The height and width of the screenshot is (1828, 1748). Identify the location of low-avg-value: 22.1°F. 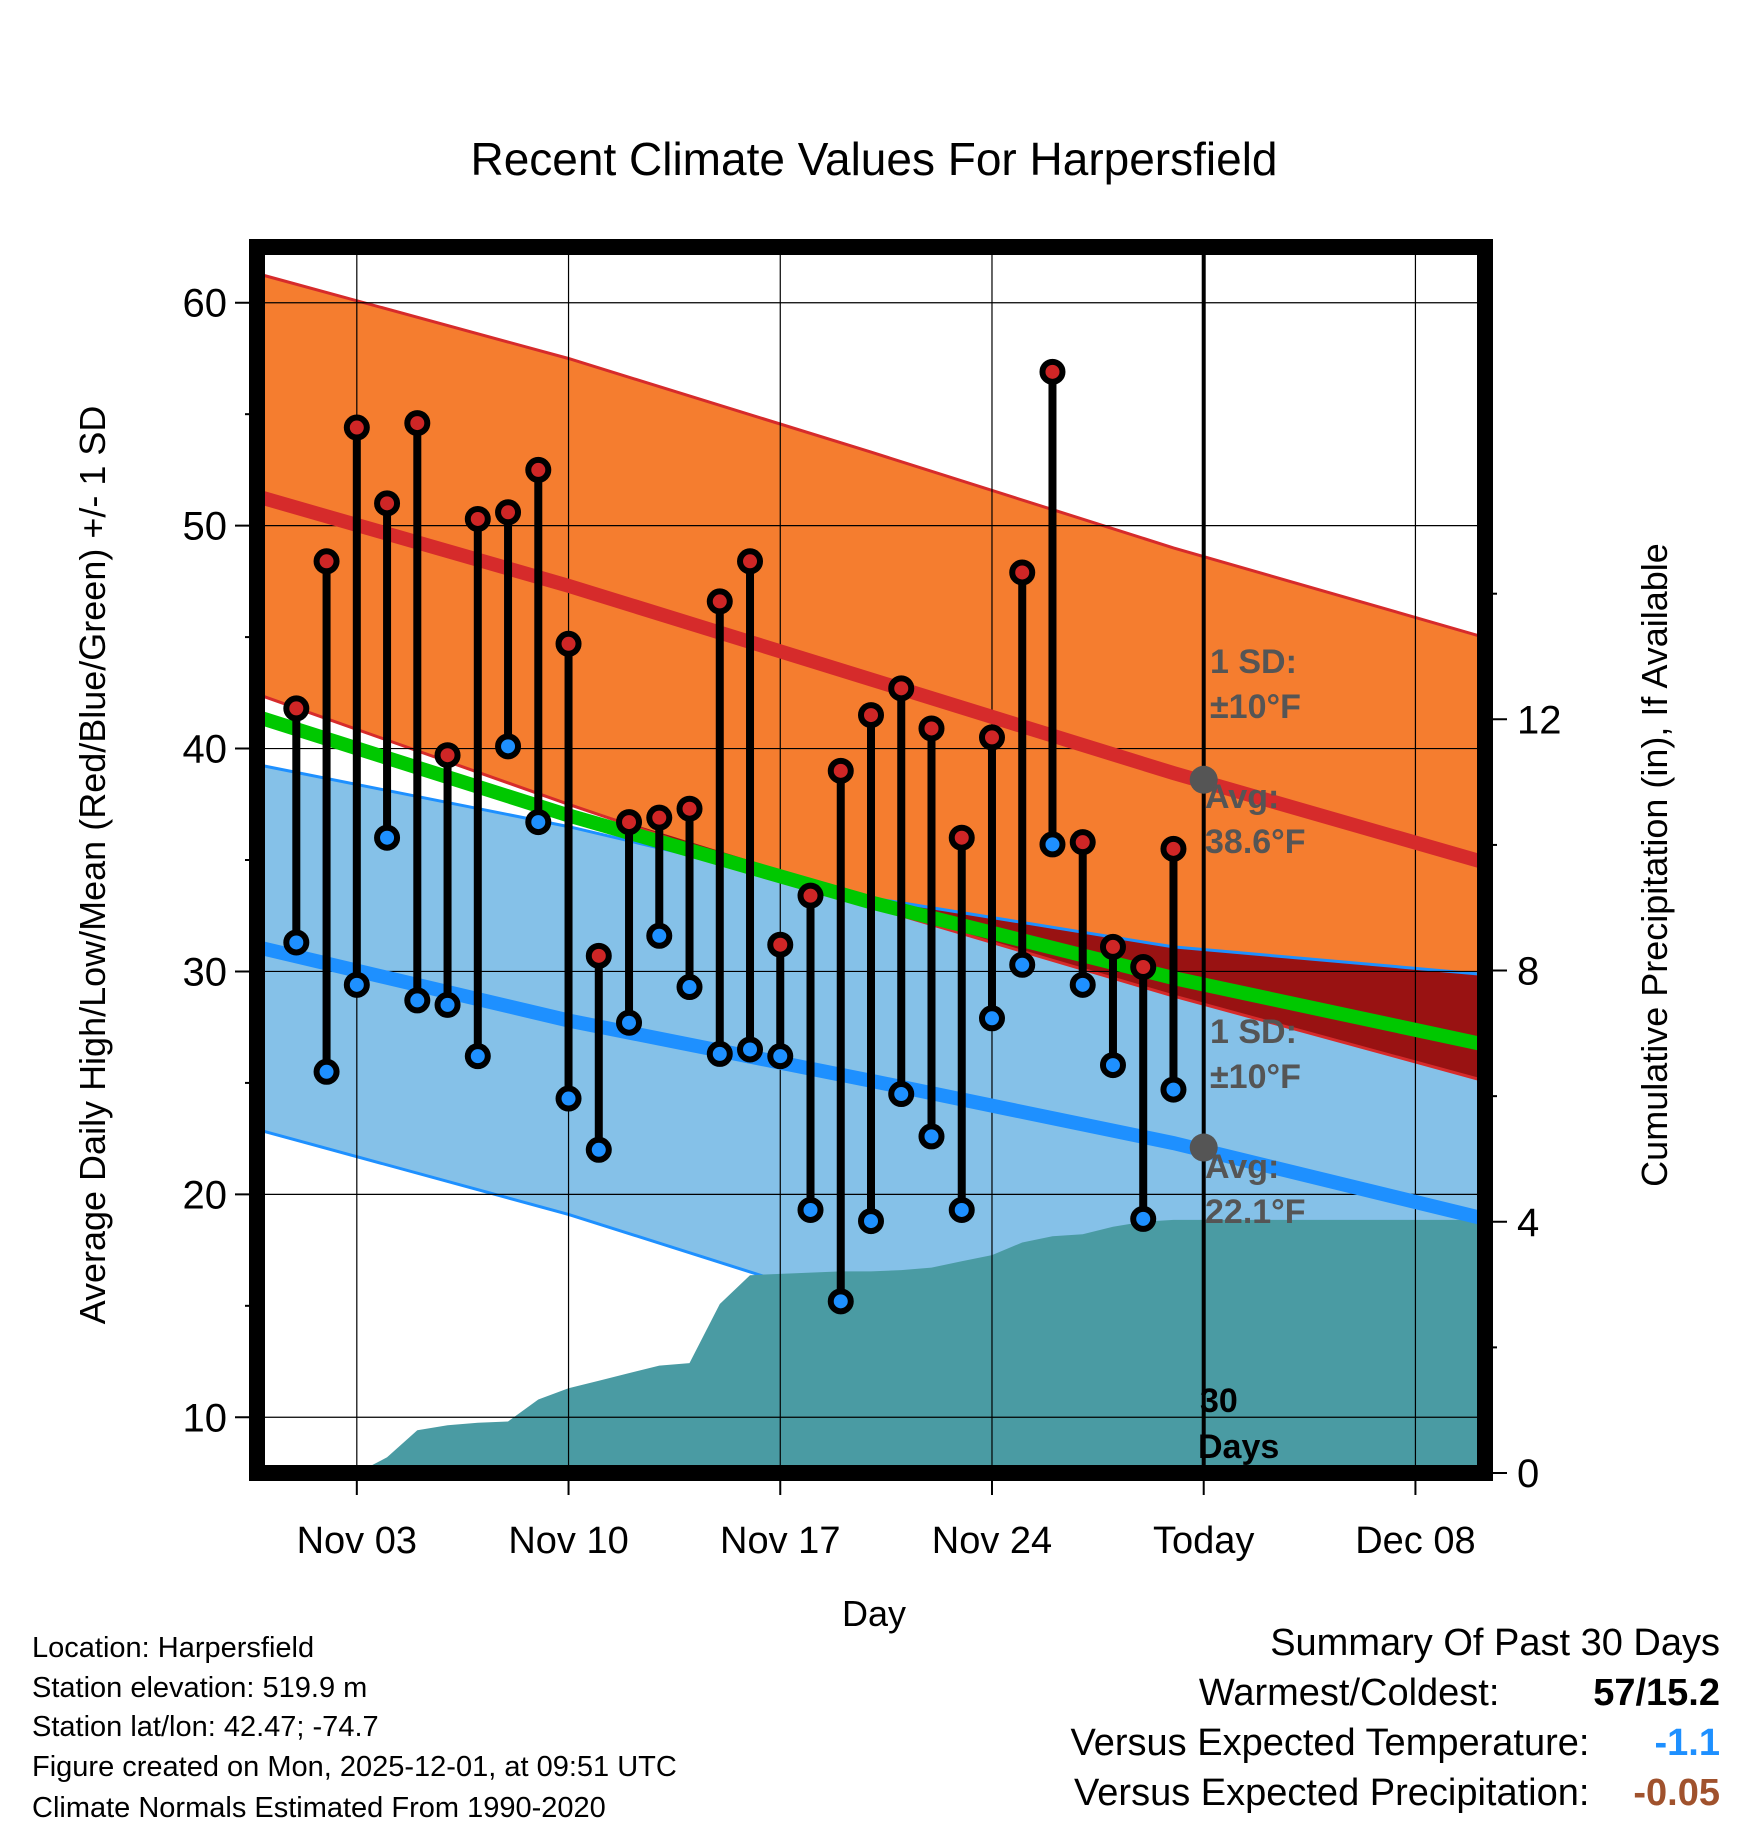
(1255, 1212).